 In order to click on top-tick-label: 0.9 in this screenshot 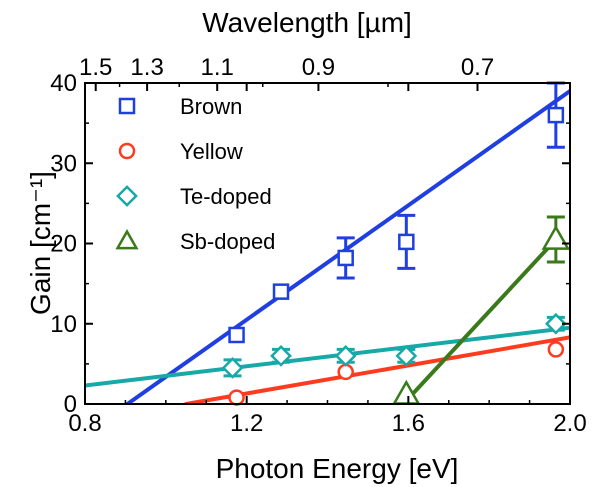, I will do `click(318, 67)`.